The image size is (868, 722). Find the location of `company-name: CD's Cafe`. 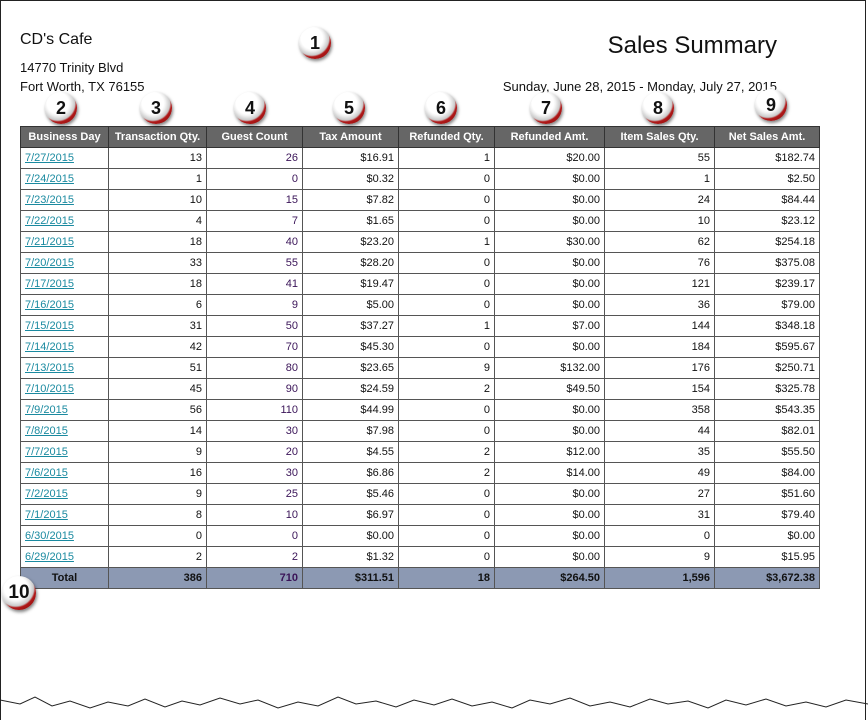

company-name: CD's Cafe is located at coordinates (56, 39).